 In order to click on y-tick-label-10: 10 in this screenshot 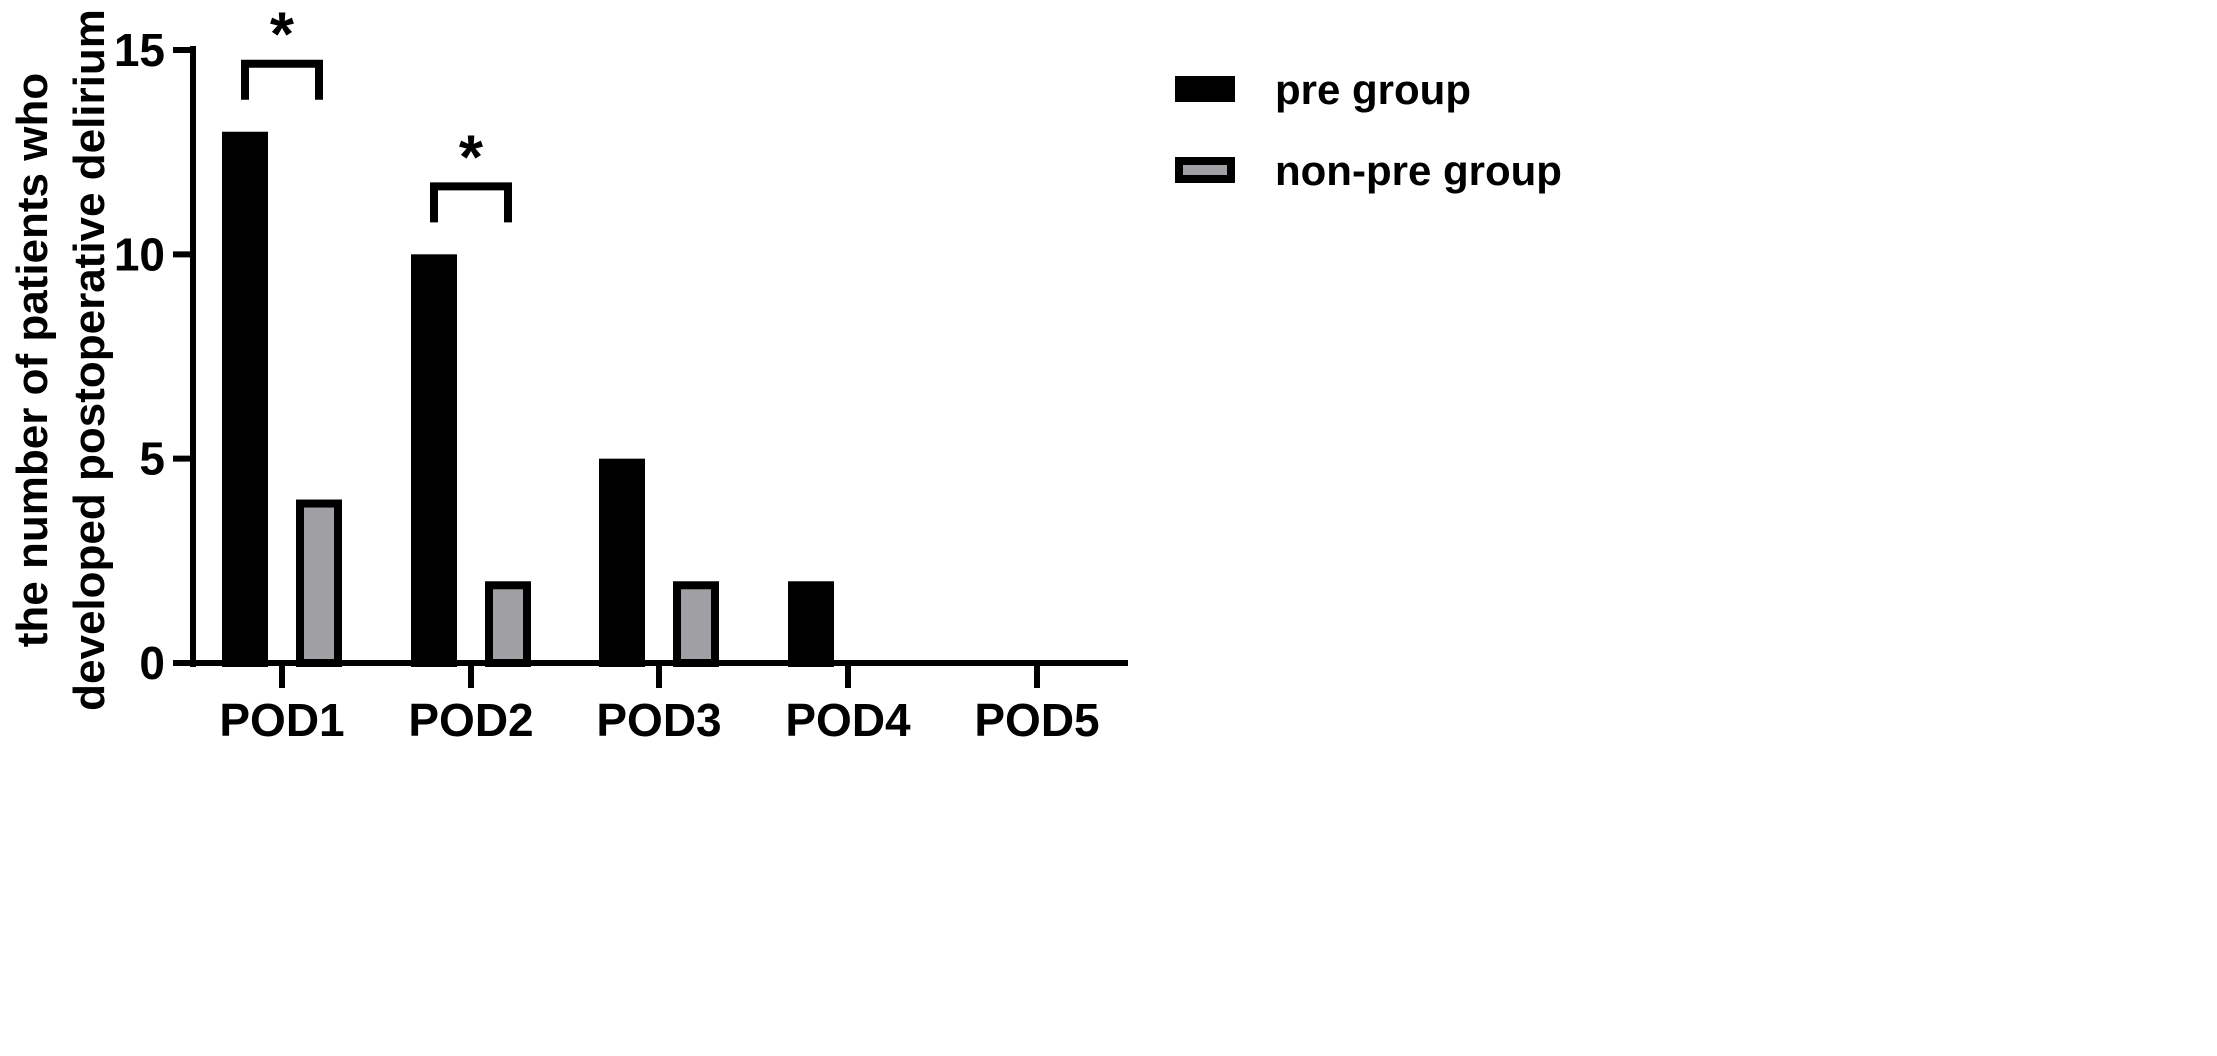, I will do `click(139, 254)`.